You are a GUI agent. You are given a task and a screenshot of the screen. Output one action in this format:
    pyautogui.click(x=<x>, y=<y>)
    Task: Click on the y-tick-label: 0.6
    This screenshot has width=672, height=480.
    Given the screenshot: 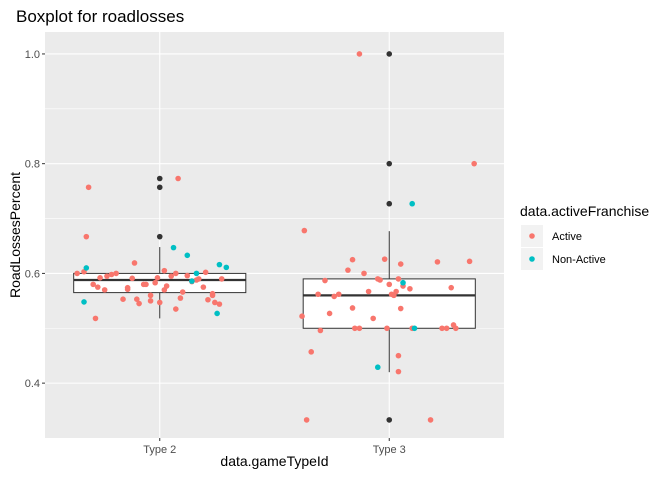 What is the action you would take?
    pyautogui.click(x=32, y=274)
    